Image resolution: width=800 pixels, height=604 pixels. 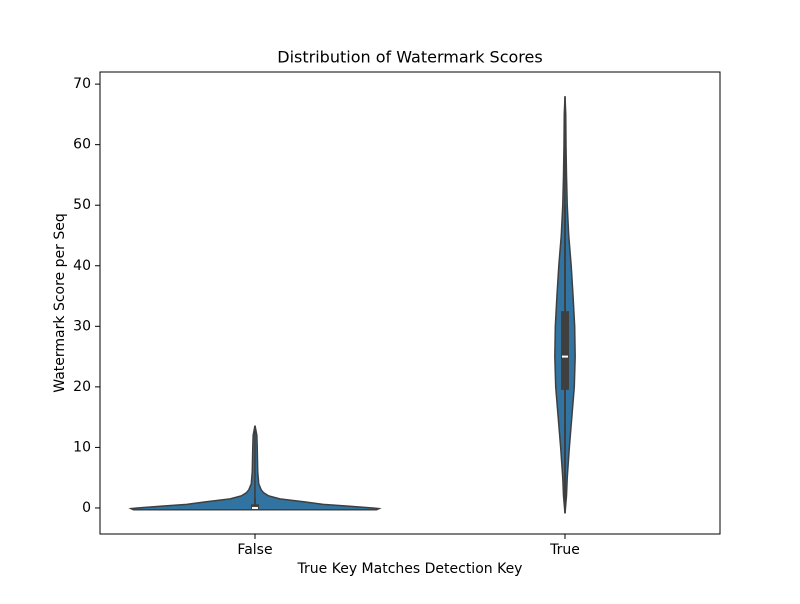 I want to click on box, so click(x=565, y=350).